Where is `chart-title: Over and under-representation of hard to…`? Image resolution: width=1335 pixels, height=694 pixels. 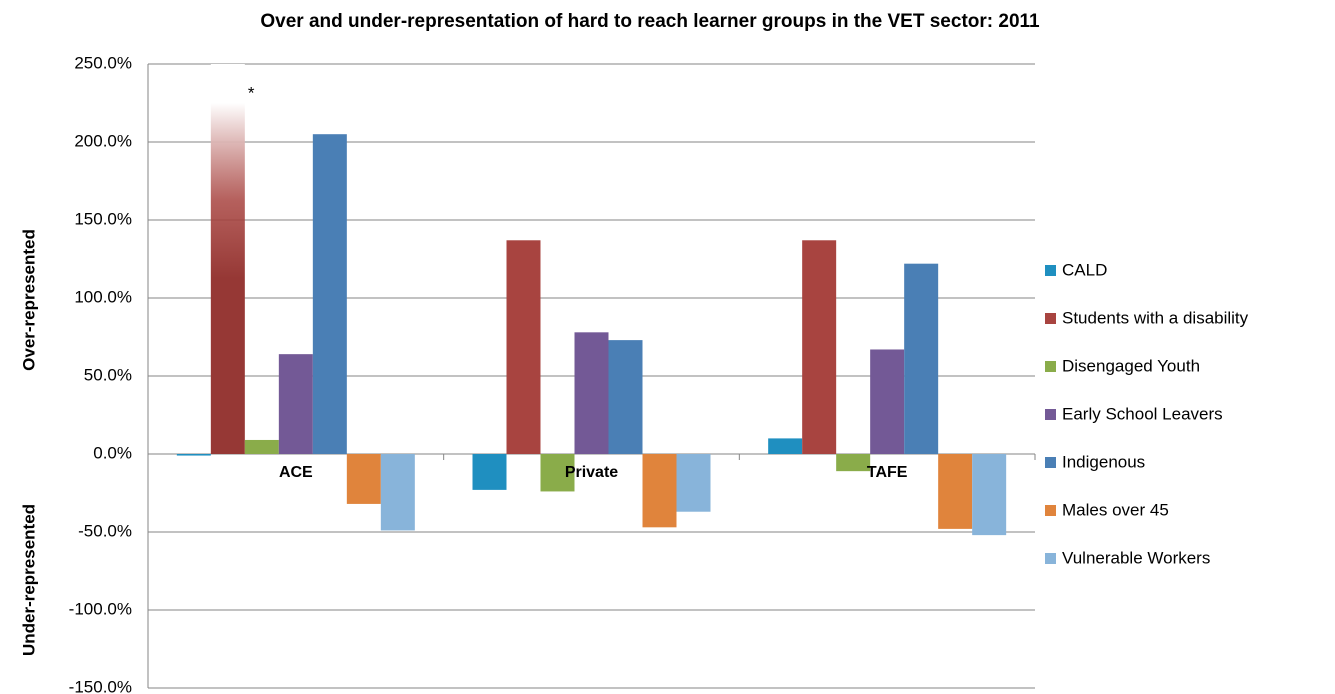 chart-title: Over and under-representation of hard to… is located at coordinates (650, 21).